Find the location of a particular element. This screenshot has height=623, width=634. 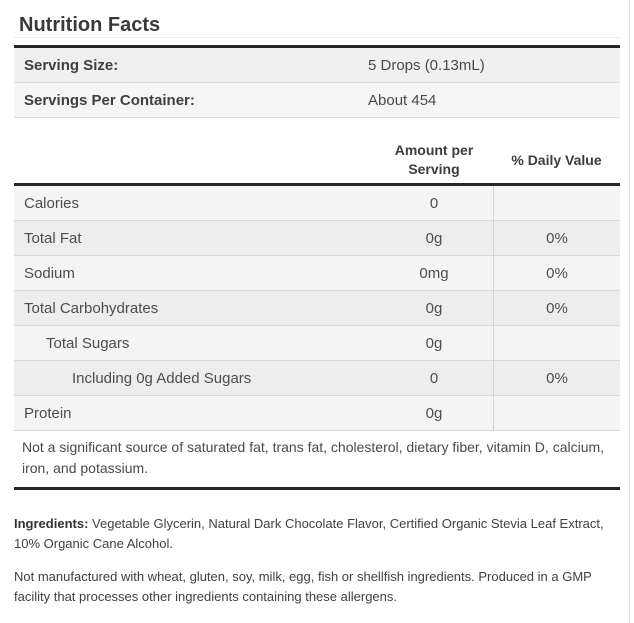

row-label: Including 0g Added Sugars is located at coordinates (162, 378).